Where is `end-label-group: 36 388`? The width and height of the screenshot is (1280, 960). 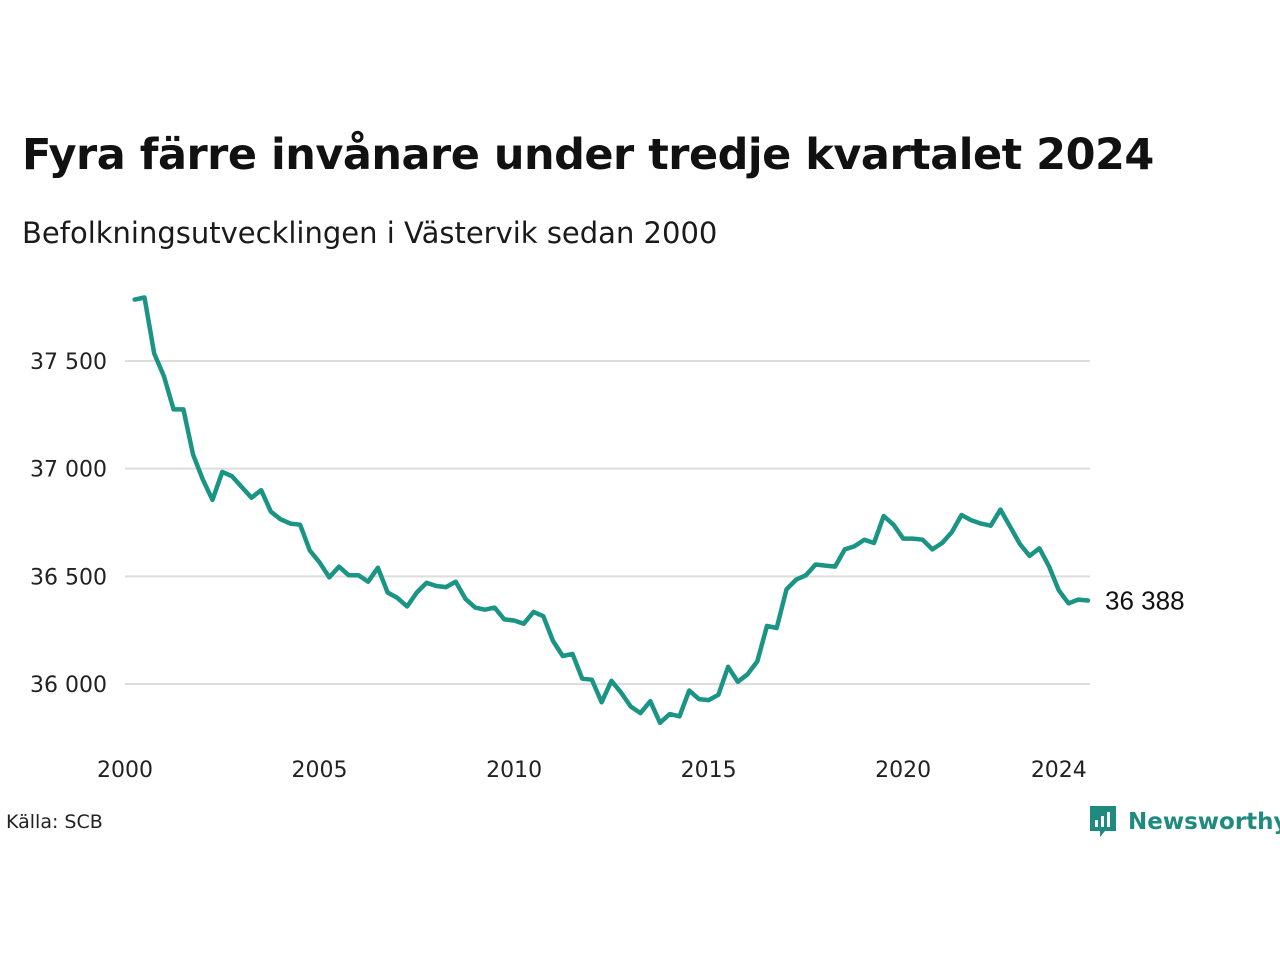
end-label-group: 36 388 is located at coordinates (1145, 600).